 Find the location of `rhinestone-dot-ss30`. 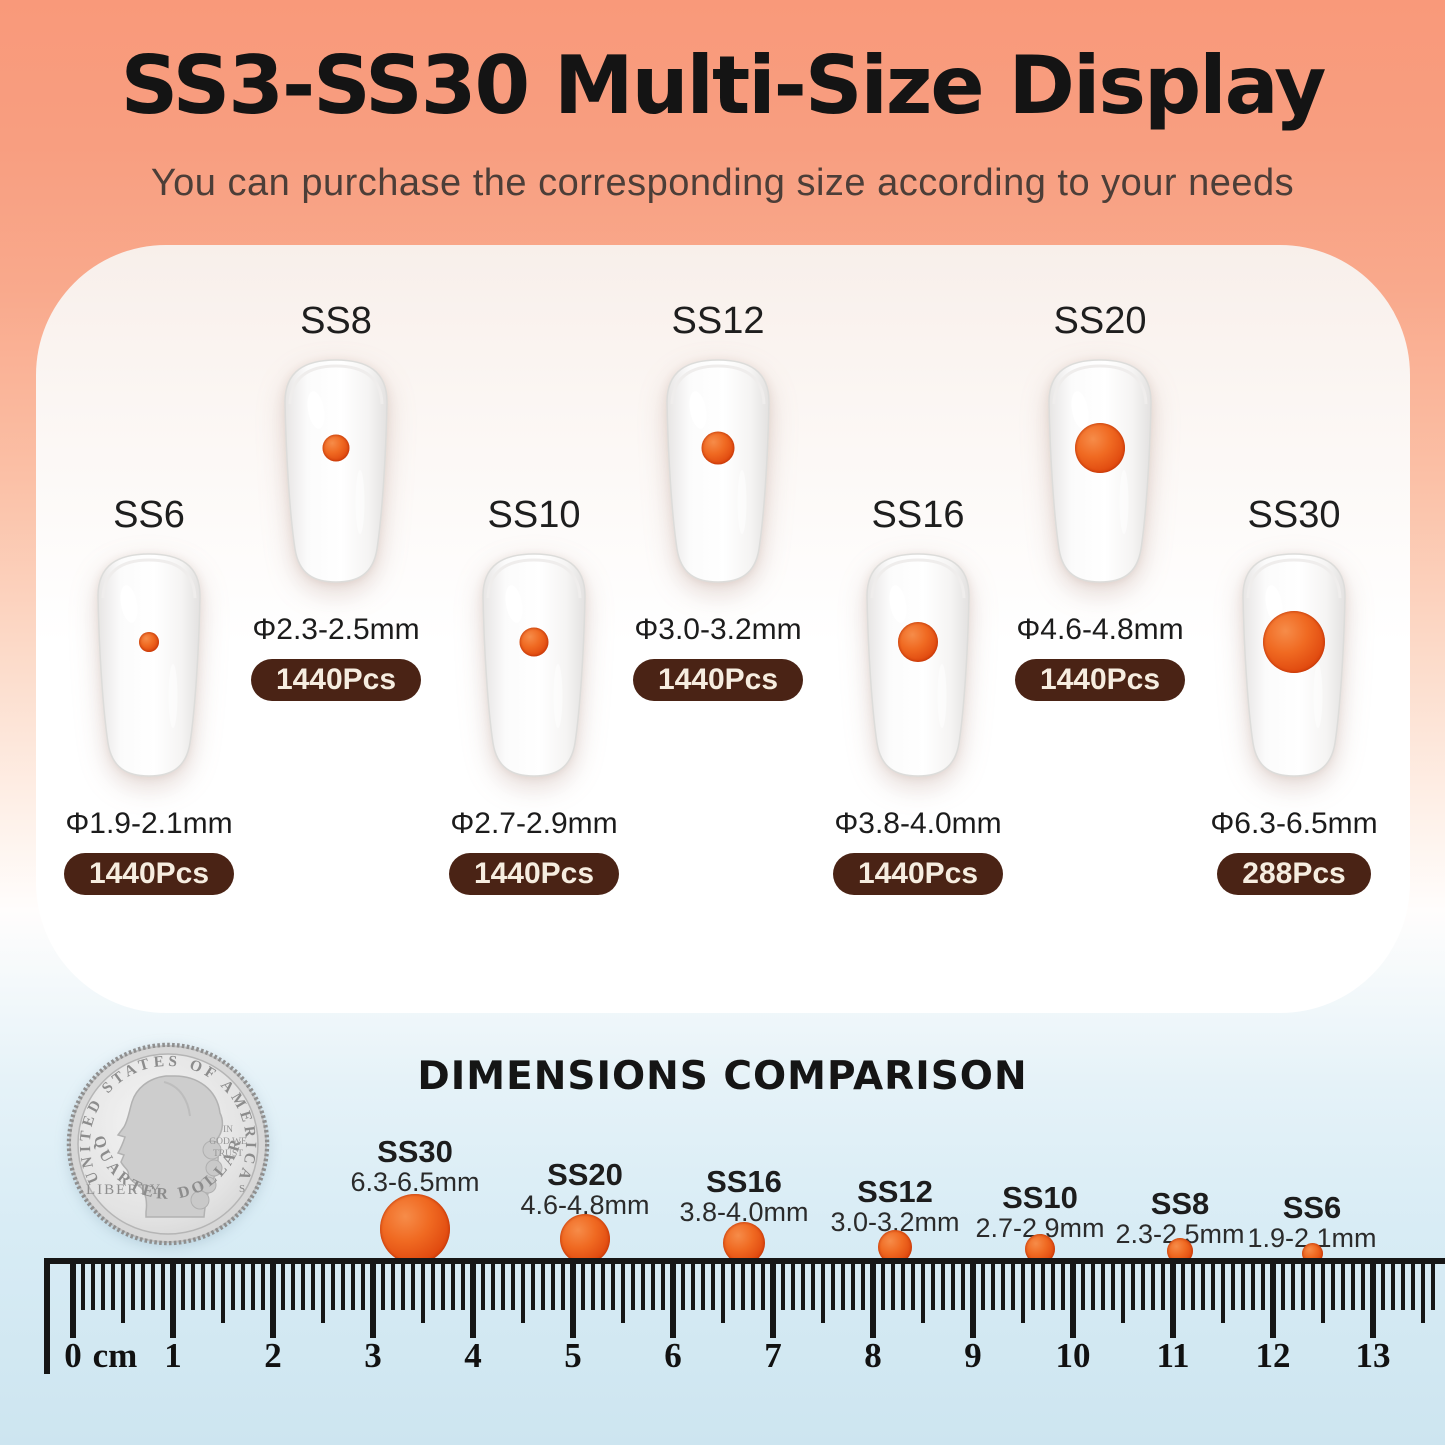

rhinestone-dot-ss30 is located at coordinates (415, 1229).